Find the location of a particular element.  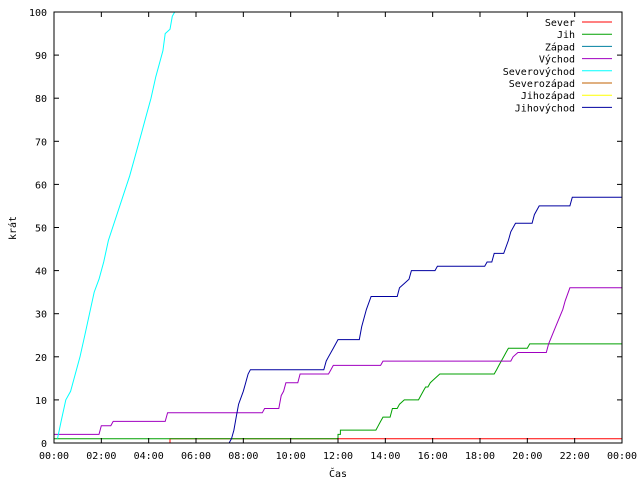

legend-label: Sever is located at coordinates (560, 23).